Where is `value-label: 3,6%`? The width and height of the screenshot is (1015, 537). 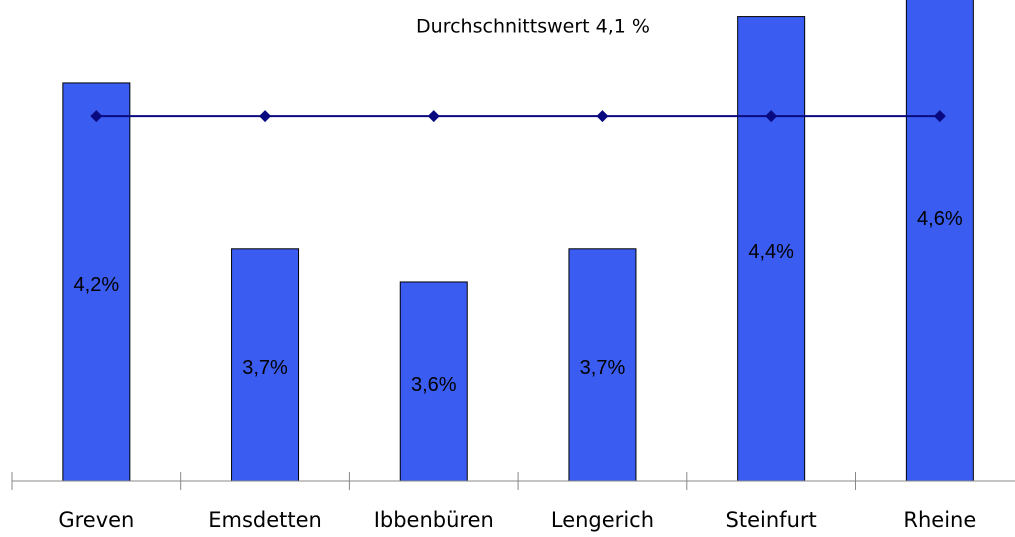 value-label: 3,6% is located at coordinates (434, 385).